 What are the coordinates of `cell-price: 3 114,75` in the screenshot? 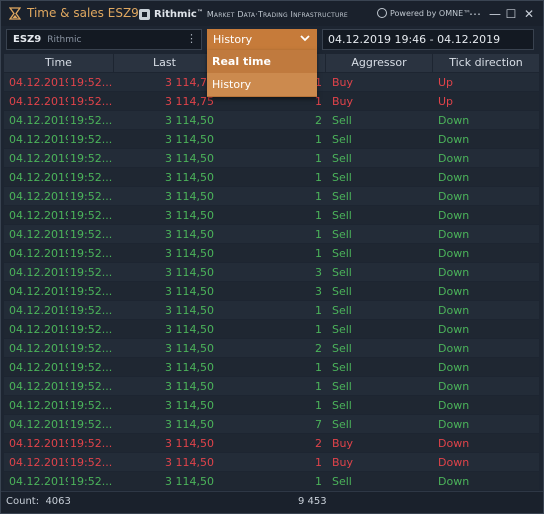 It's located at (189, 82).